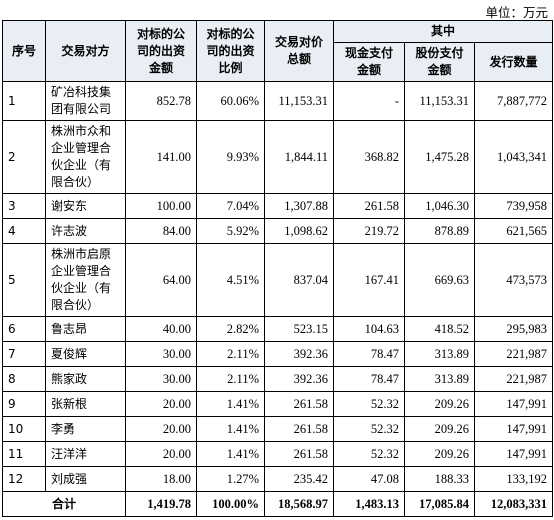  I want to click on table-cell: 熊家政, so click(85, 379).